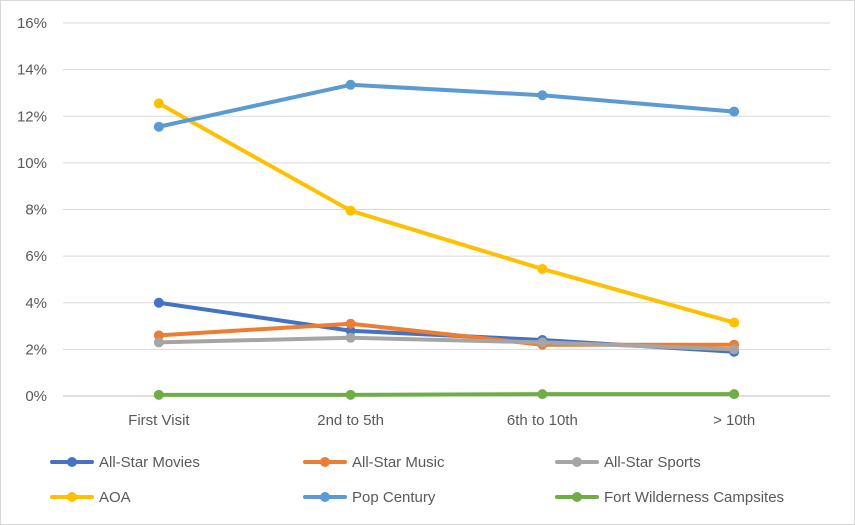  Describe the element at coordinates (350, 420) in the screenshot. I see `x-tick-label: 2nd to 5th` at that location.